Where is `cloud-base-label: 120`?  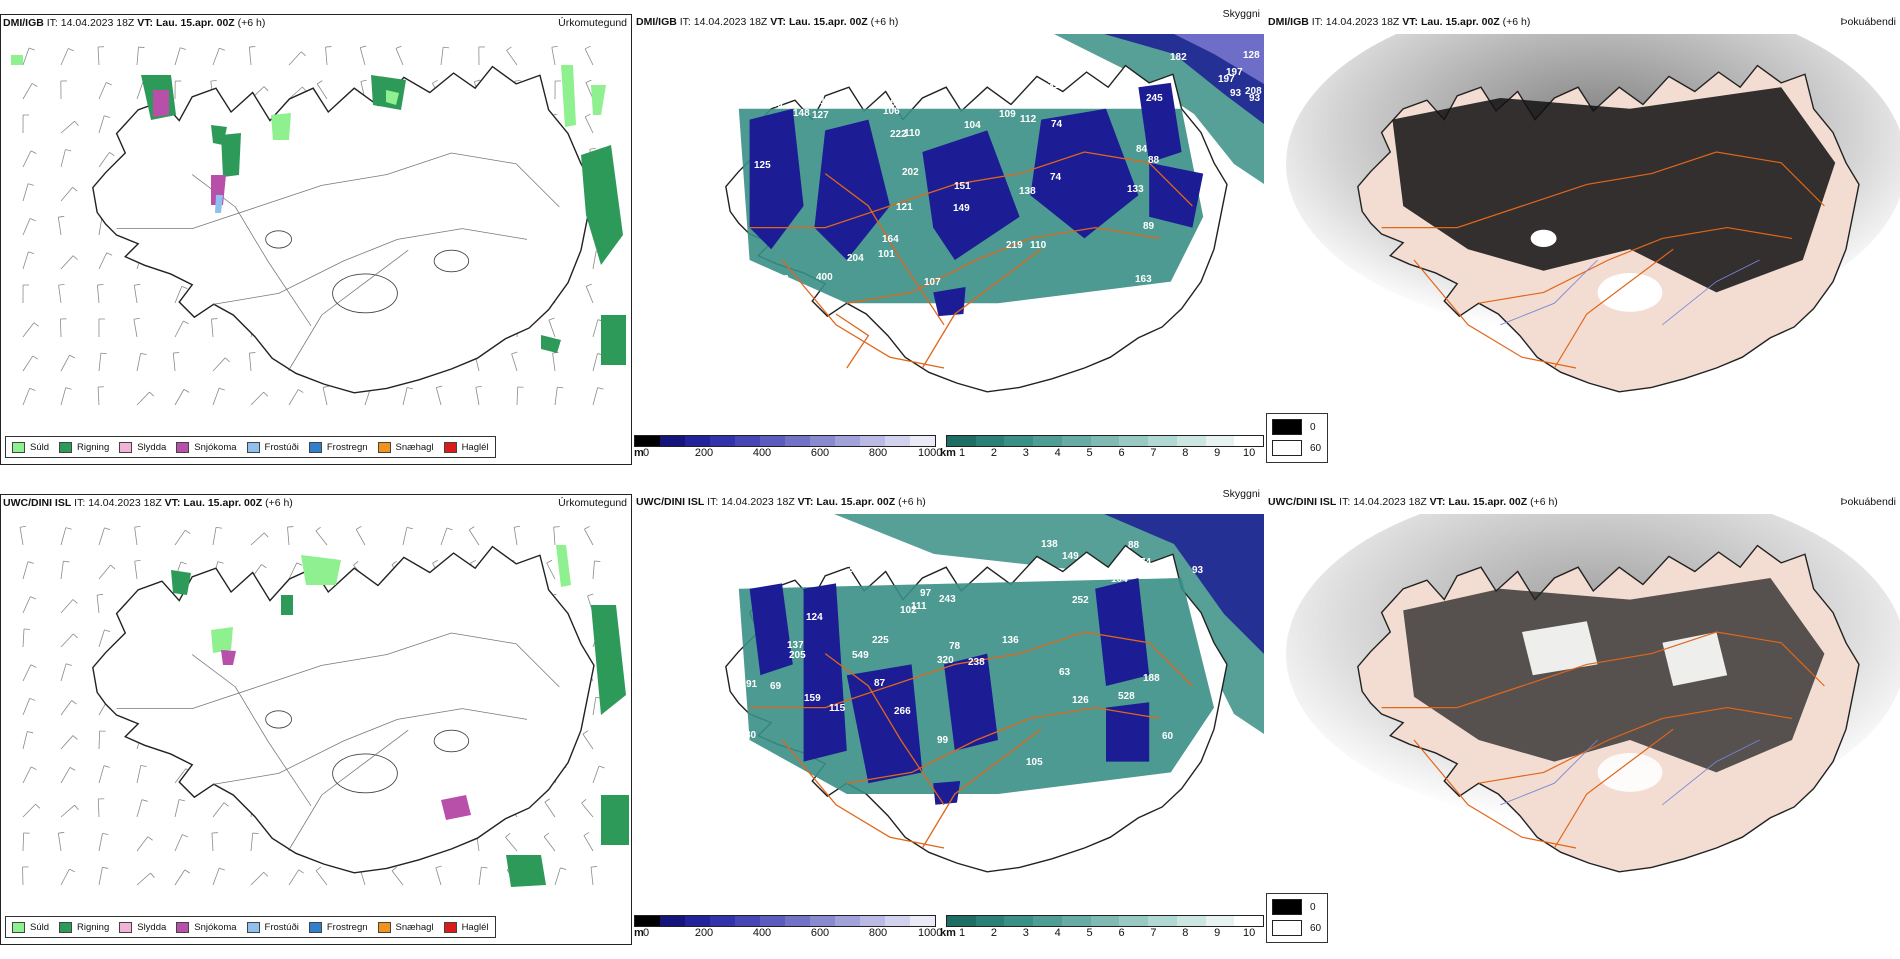 cloud-base-label: 120 is located at coordinates (794, 561).